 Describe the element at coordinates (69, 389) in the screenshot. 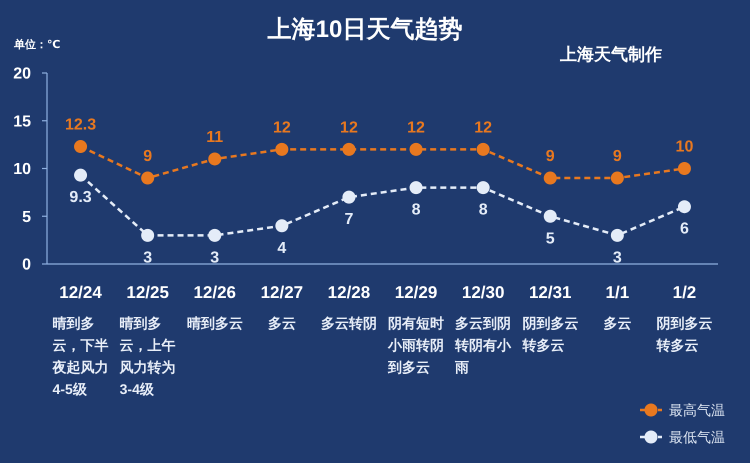

I see `annotation-line: 4-5级` at that location.